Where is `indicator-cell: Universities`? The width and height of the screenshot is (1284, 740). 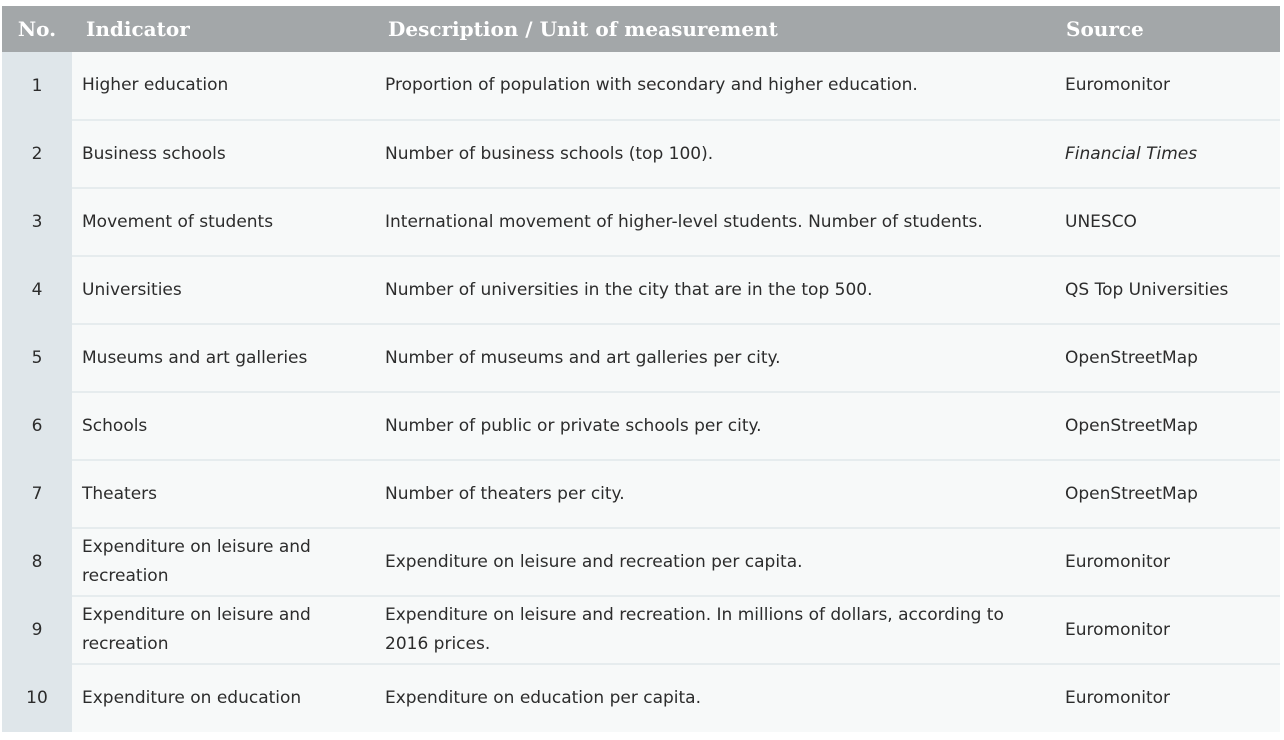 indicator-cell: Universities is located at coordinates (223, 290).